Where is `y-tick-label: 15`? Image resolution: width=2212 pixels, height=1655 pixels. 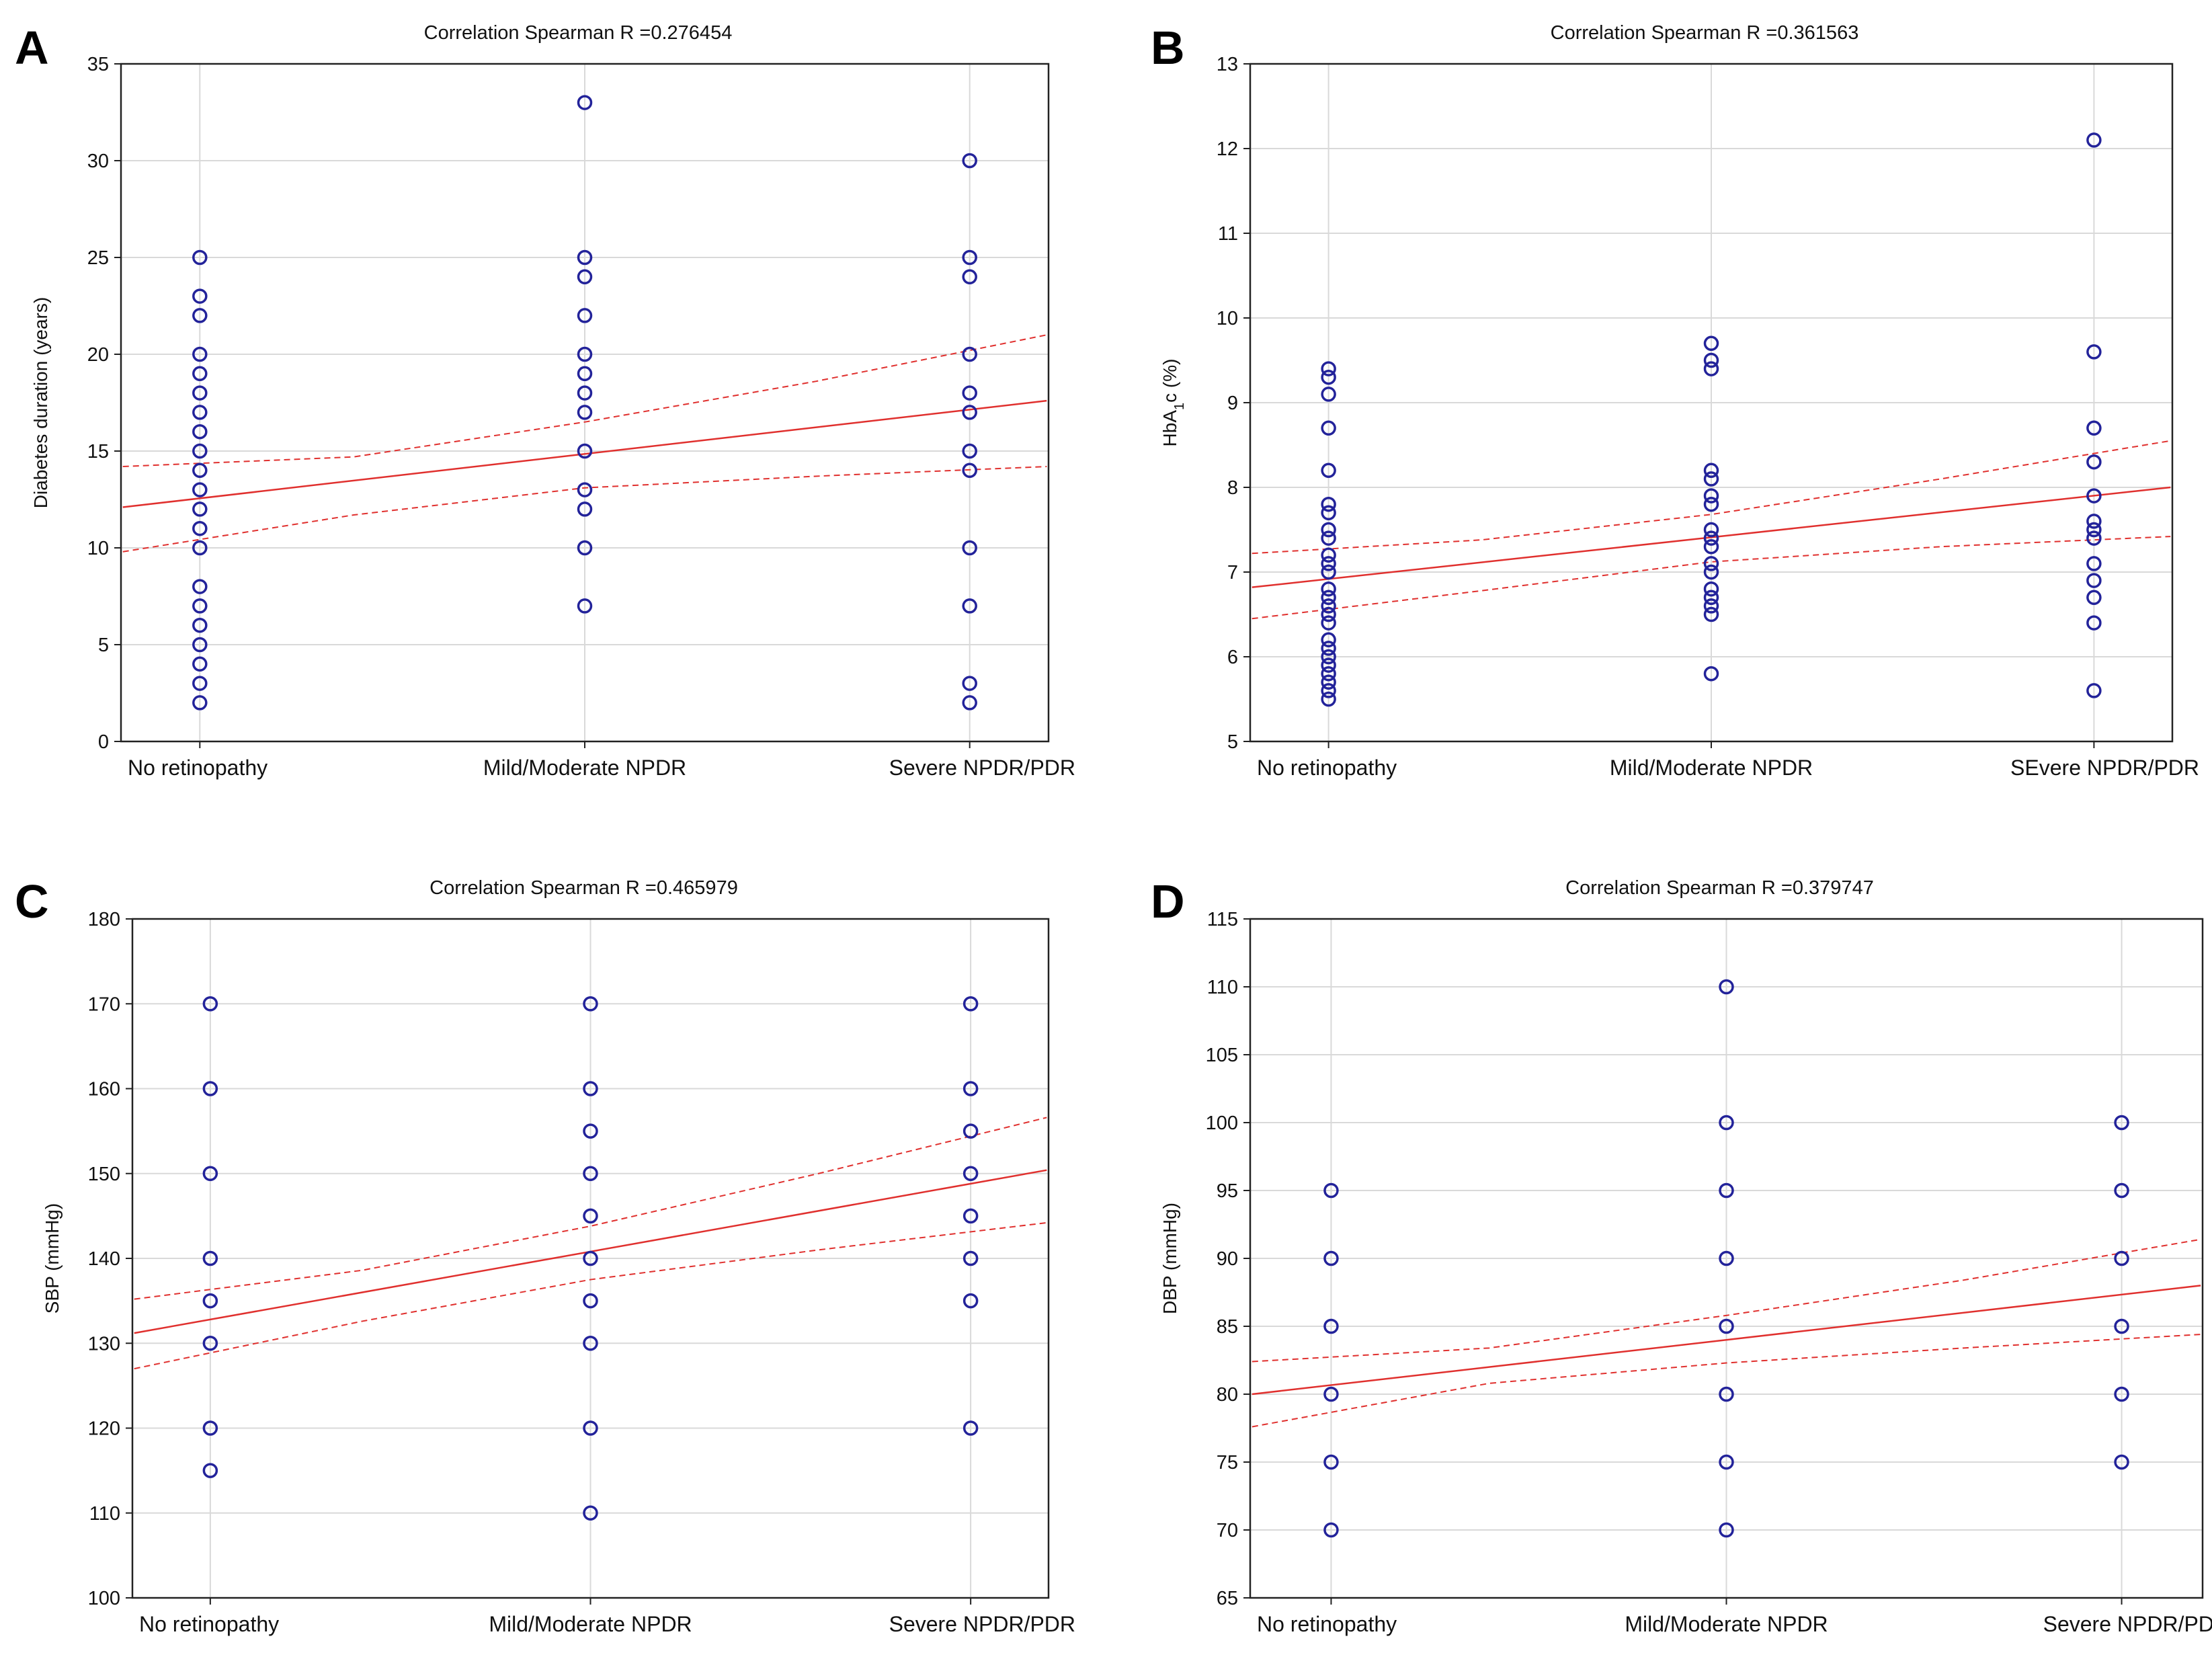 y-tick-label: 15 is located at coordinates (98, 451).